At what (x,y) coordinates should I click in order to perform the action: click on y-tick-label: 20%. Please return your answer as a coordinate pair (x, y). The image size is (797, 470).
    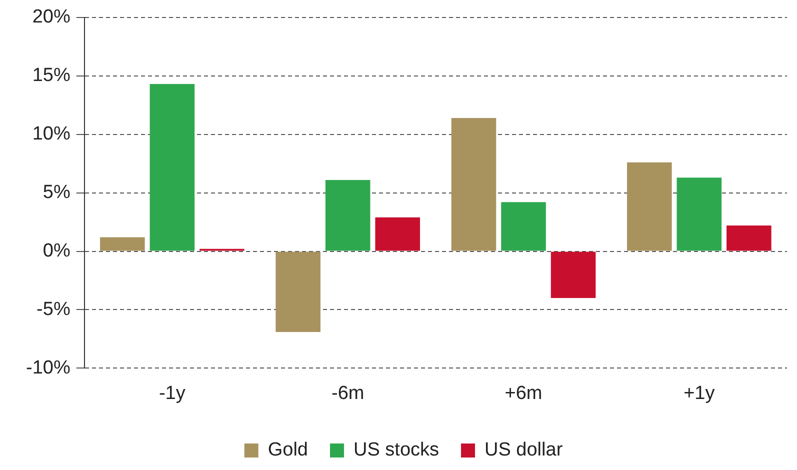
    Looking at the image, I should click on (51, 17).